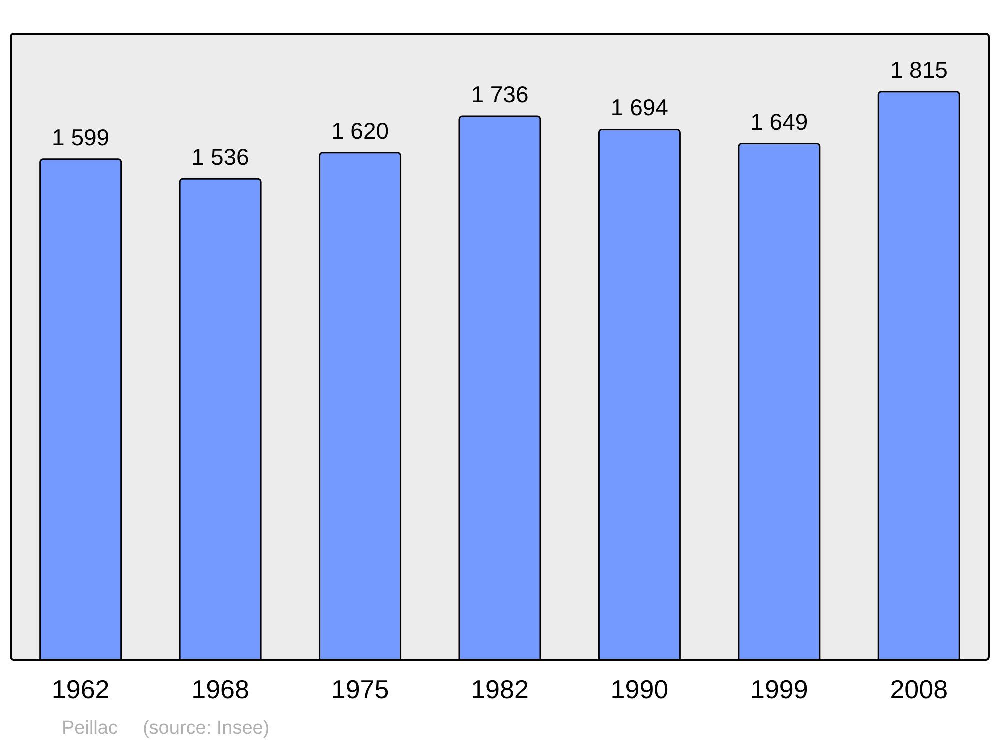  Describe the element at coordinates (919, 69) in the screenshot. I see `data-label: 1 815` at that location.